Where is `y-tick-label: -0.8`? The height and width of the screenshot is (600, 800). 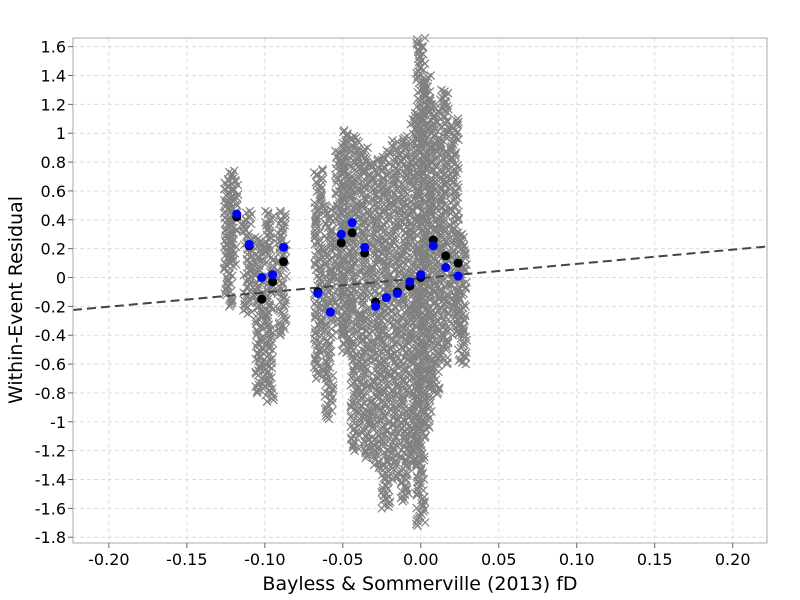 y-tick-label: -0.8 is located at coordinates (50, 393).